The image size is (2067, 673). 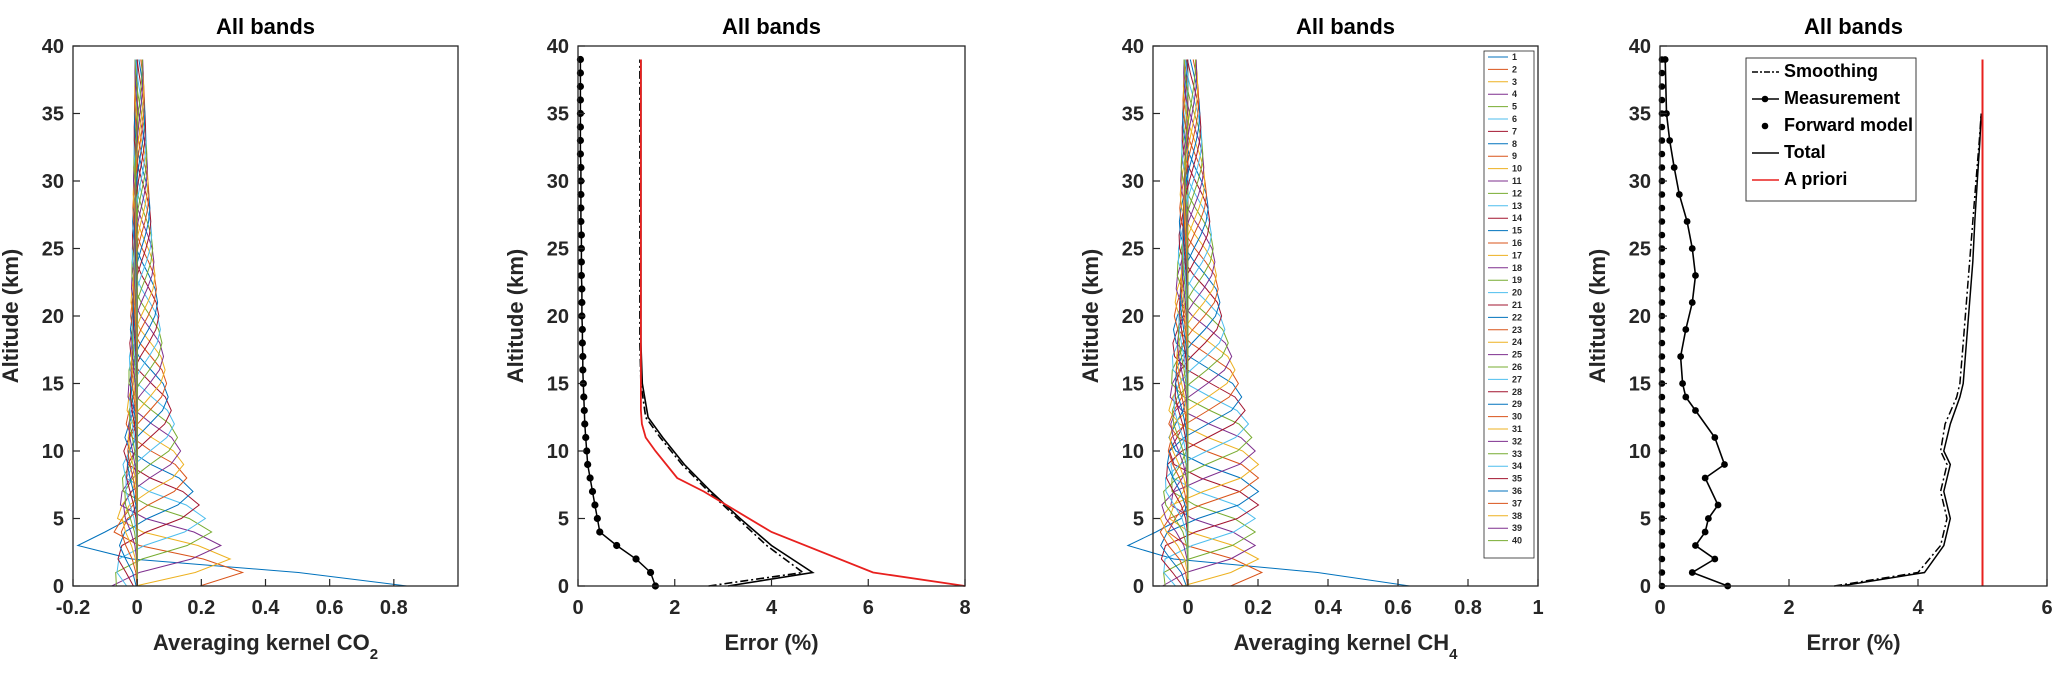 What do you see at coordinates (772, 608) in the screenshot?
I see `x-tick-label: 4` at bounding box center [772, 608].